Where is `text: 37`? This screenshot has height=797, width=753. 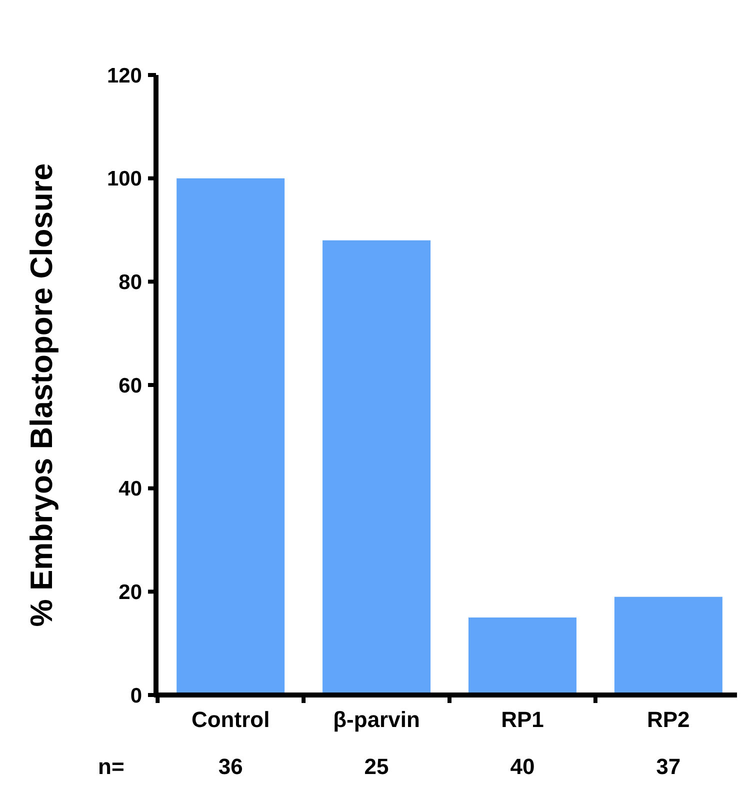 text: 37 is located at coordinates (668, 766).